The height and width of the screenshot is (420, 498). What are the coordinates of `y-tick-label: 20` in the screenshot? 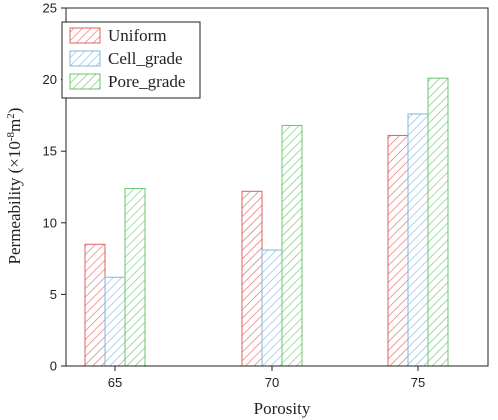 It's located at (50, 79).